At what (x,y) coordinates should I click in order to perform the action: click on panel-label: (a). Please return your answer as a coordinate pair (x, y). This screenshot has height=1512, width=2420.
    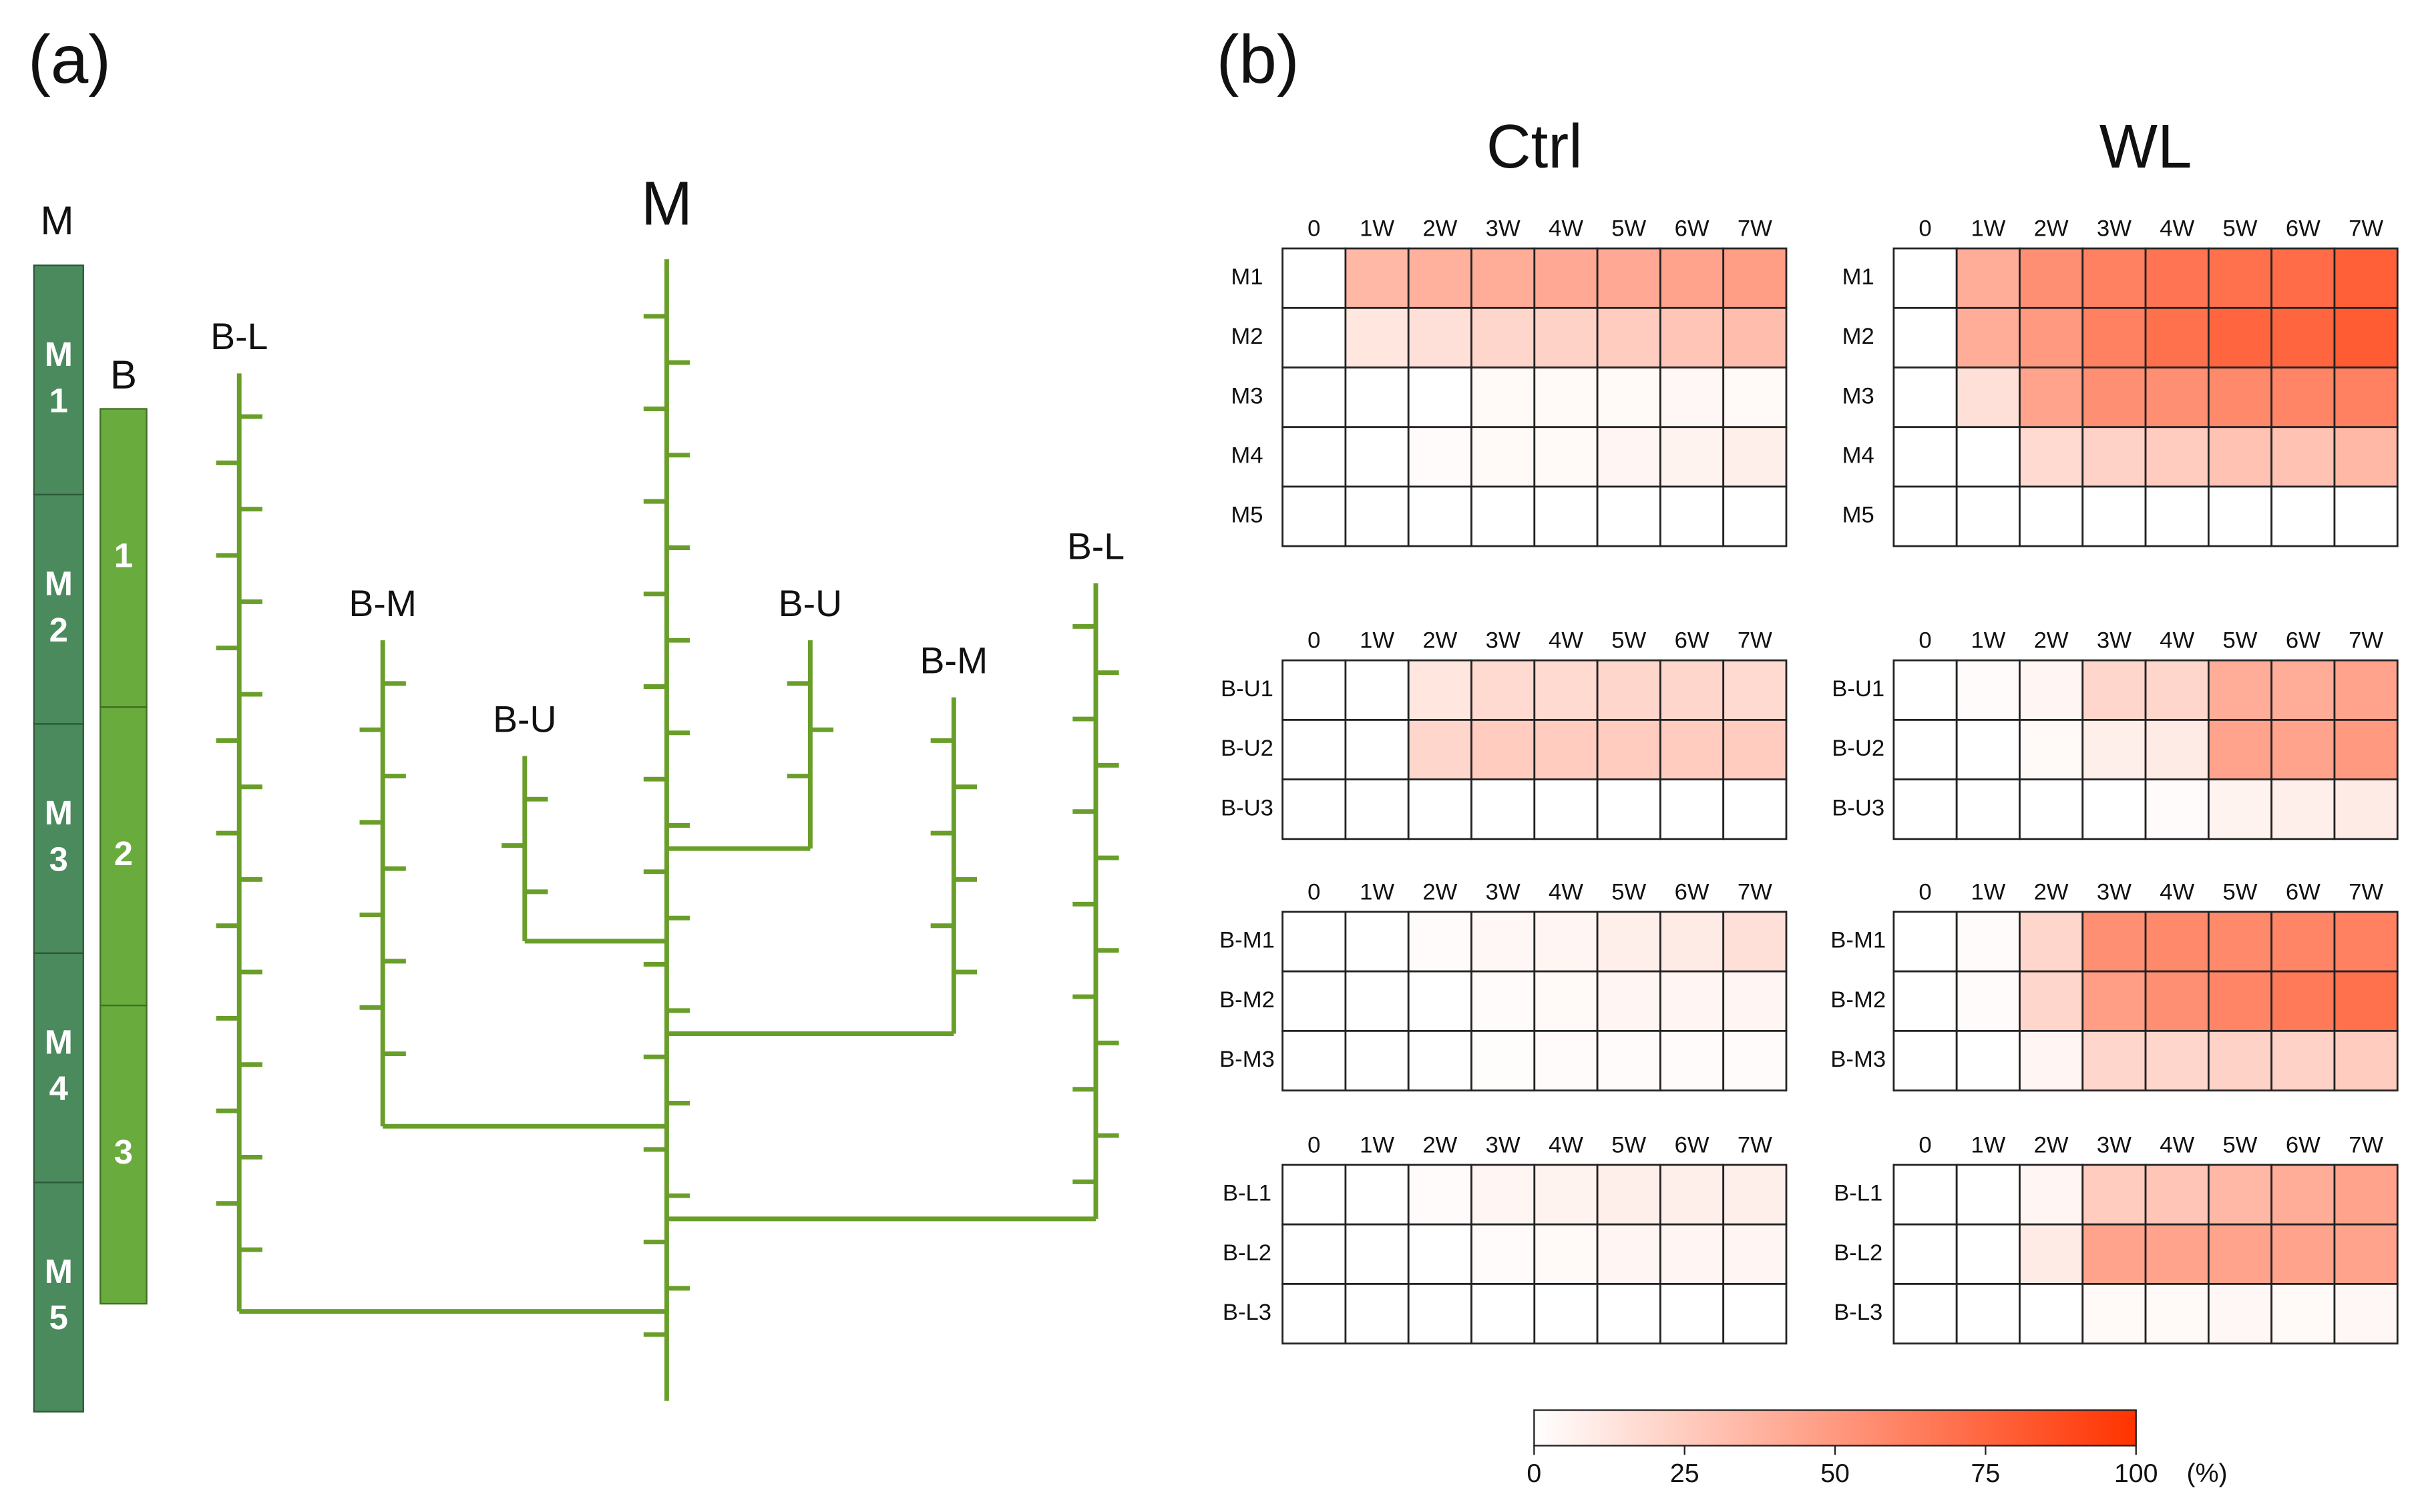
    Looking at the image, I should click on (69, 59).